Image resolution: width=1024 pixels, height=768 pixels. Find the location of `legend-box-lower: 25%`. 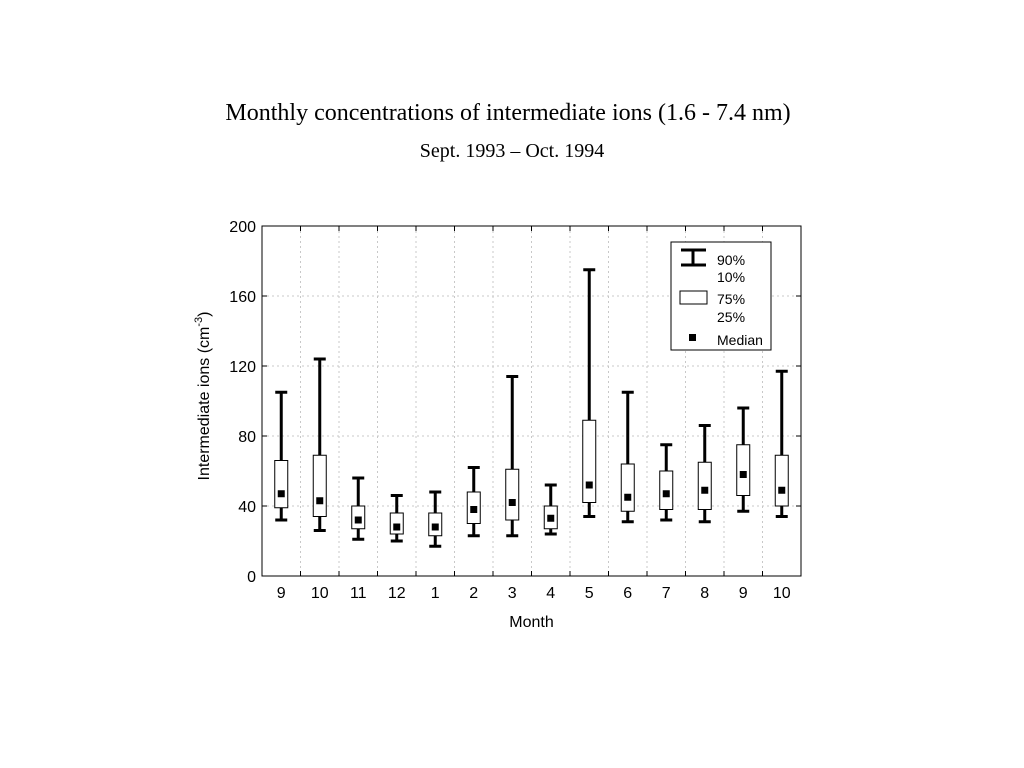

legend-box-lower: 25% is located at coordinates (731, 317).